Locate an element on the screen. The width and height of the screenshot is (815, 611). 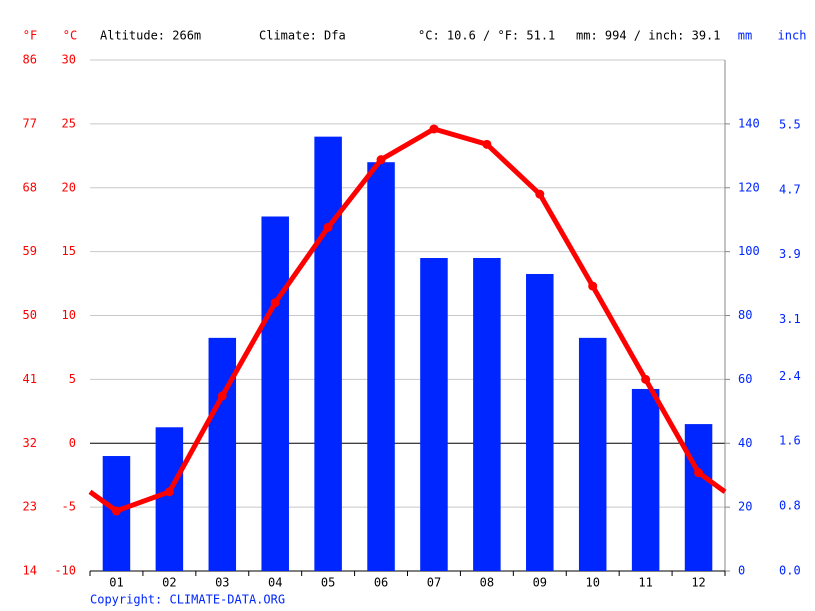
x-tick-label: 07 is located at coordinates (434, 583).